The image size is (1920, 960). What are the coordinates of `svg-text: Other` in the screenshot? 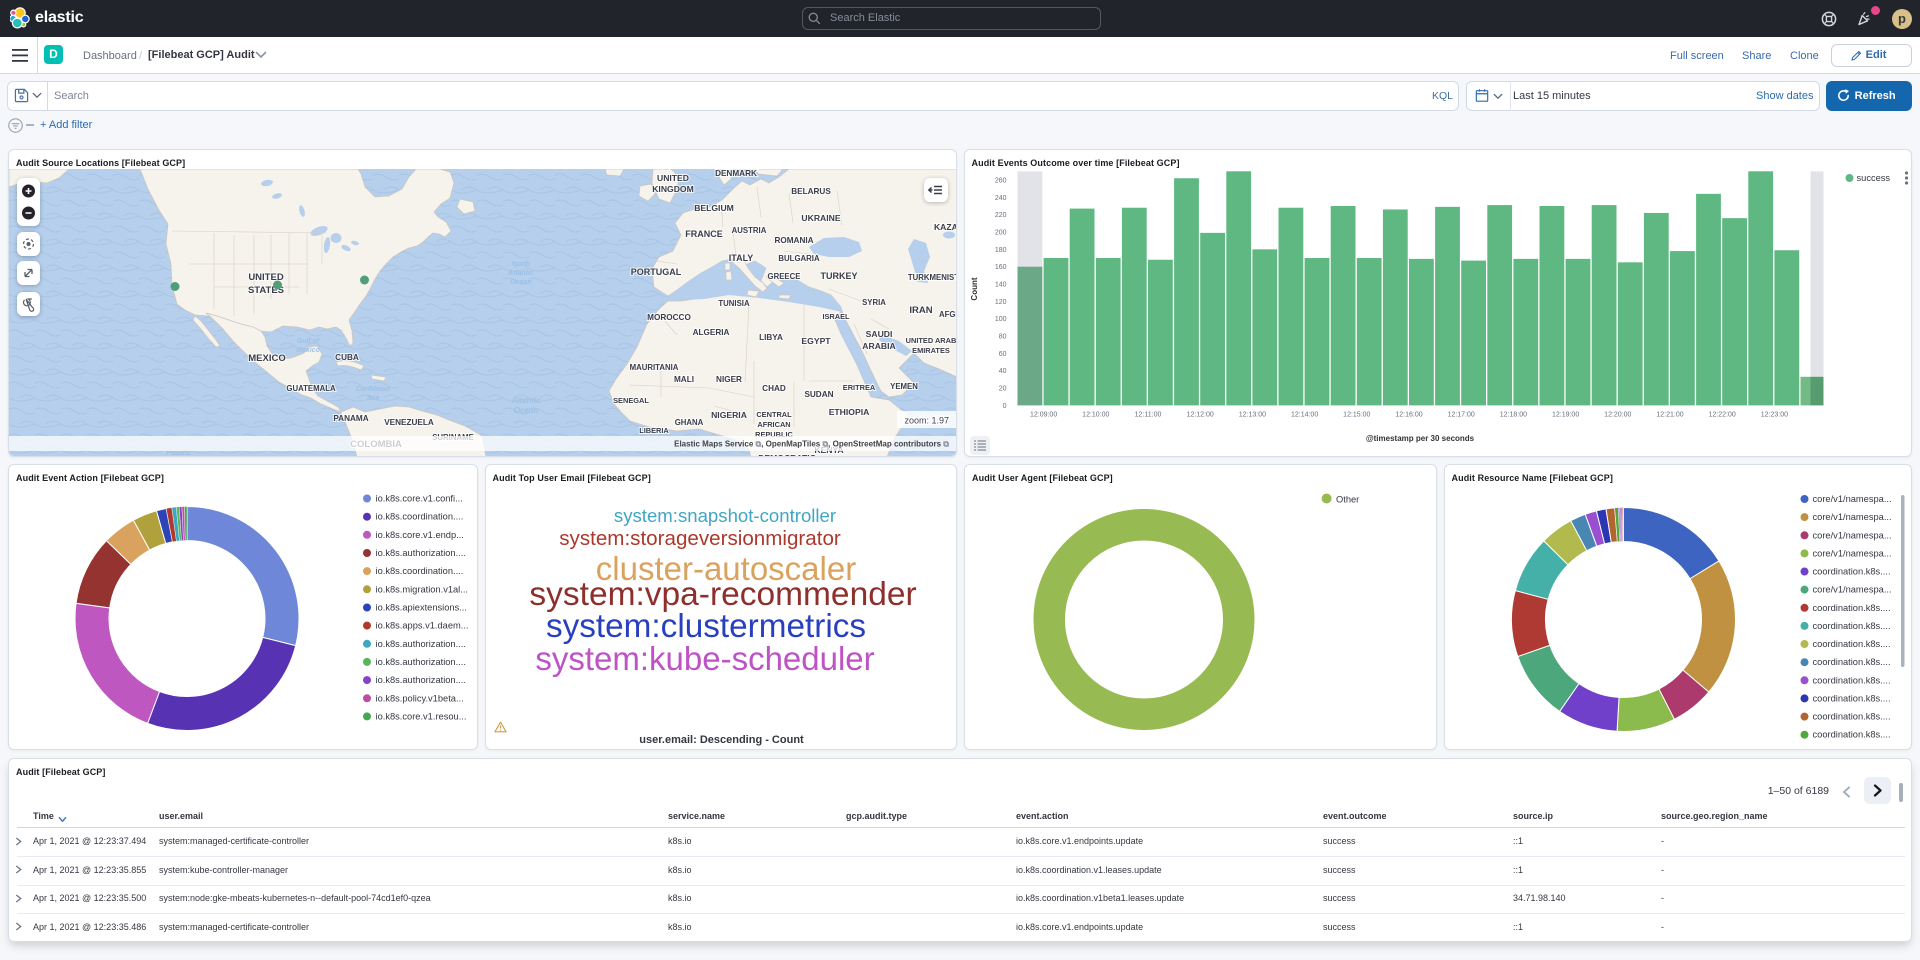 It's located at (1347, 499).